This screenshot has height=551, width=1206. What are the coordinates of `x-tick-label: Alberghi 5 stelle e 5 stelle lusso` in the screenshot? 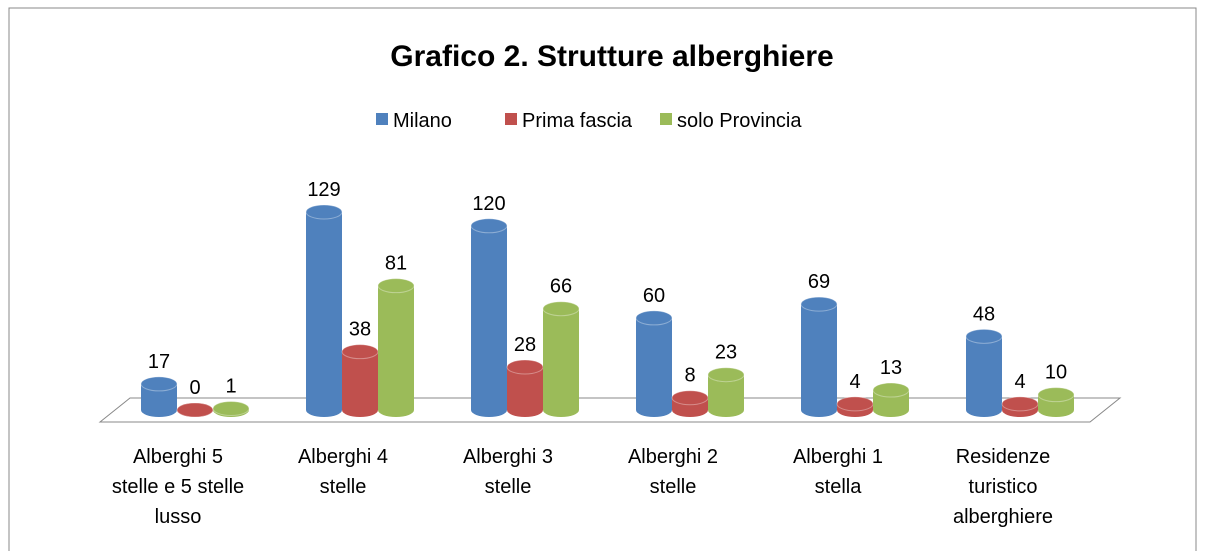 It's located at (178, 487).